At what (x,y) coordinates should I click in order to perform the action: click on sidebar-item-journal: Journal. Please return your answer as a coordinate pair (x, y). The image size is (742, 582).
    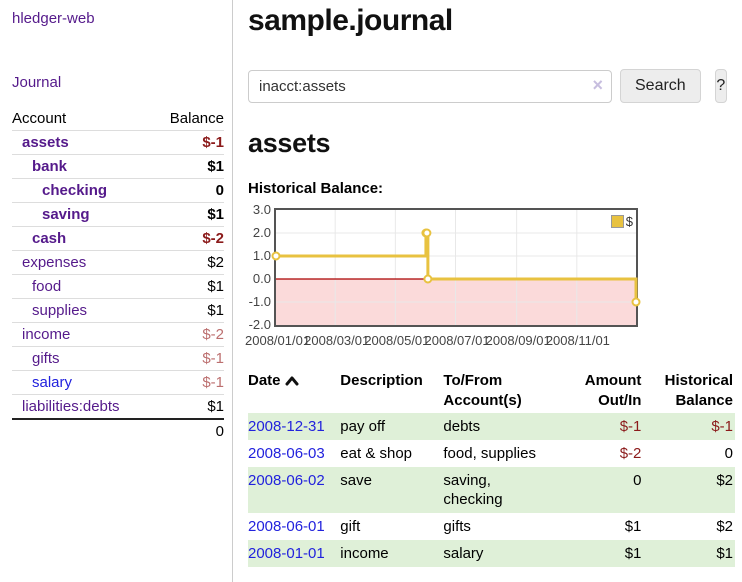
    Looking at the image, I should click on (37, 82).